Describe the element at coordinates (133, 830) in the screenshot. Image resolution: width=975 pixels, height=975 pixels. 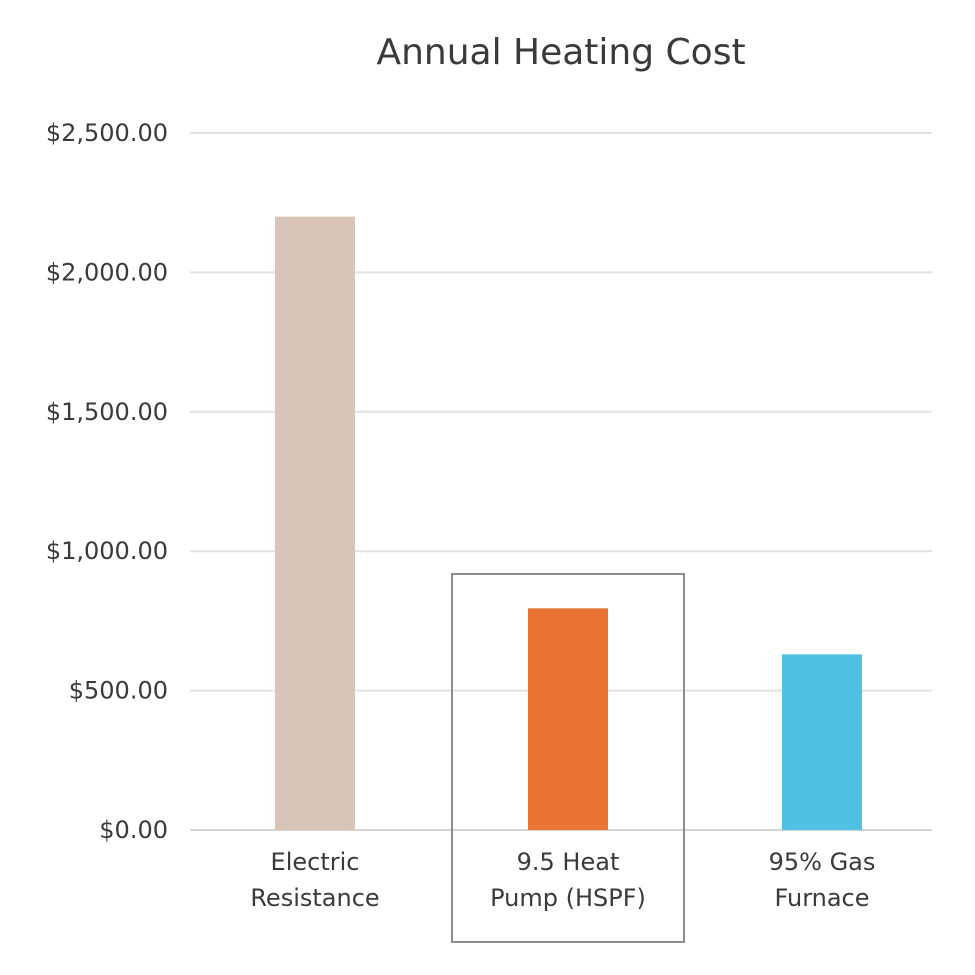
I see `y-tick-label: $0.00` at that location.